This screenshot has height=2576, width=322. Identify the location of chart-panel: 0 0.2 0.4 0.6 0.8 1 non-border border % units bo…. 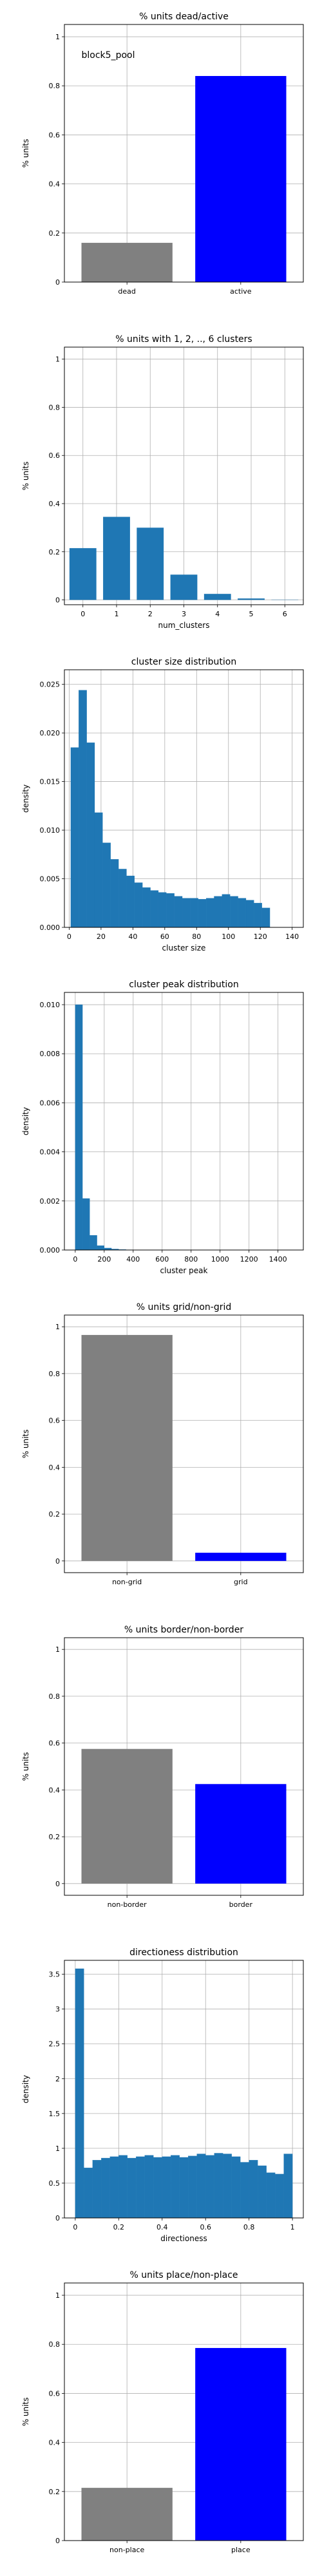
(163, 1767).